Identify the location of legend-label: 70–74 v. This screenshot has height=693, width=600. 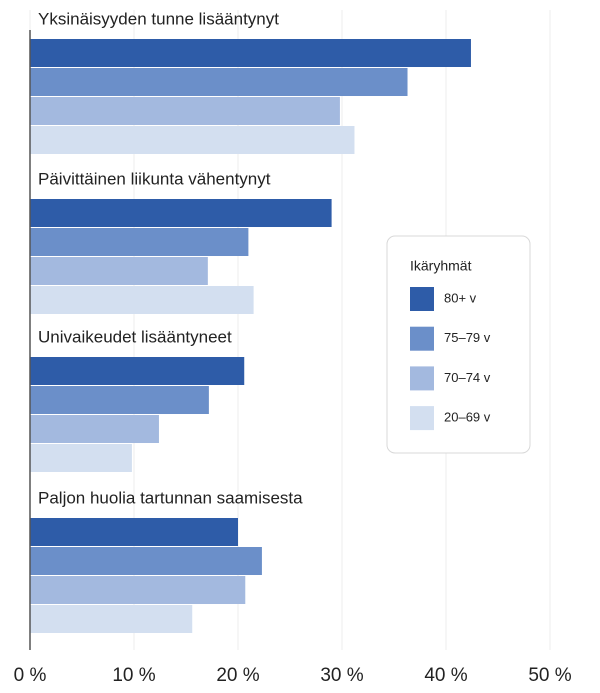
(467, 377).